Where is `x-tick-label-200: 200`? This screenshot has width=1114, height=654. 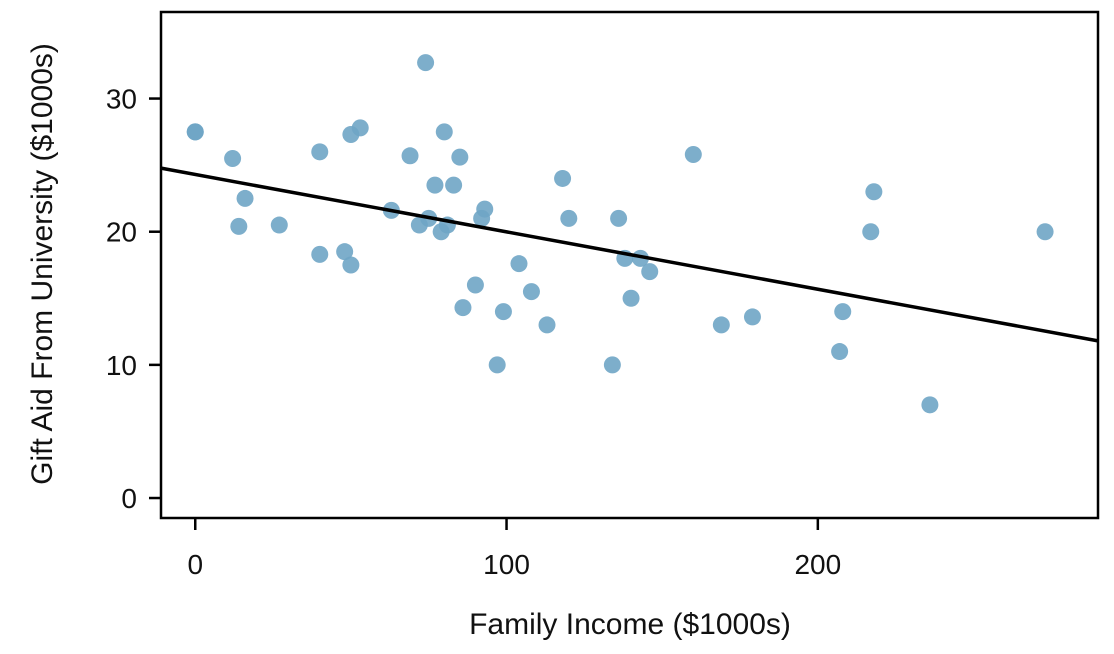 x-tick-label-200: 200 is located at coordinates (817, 564).